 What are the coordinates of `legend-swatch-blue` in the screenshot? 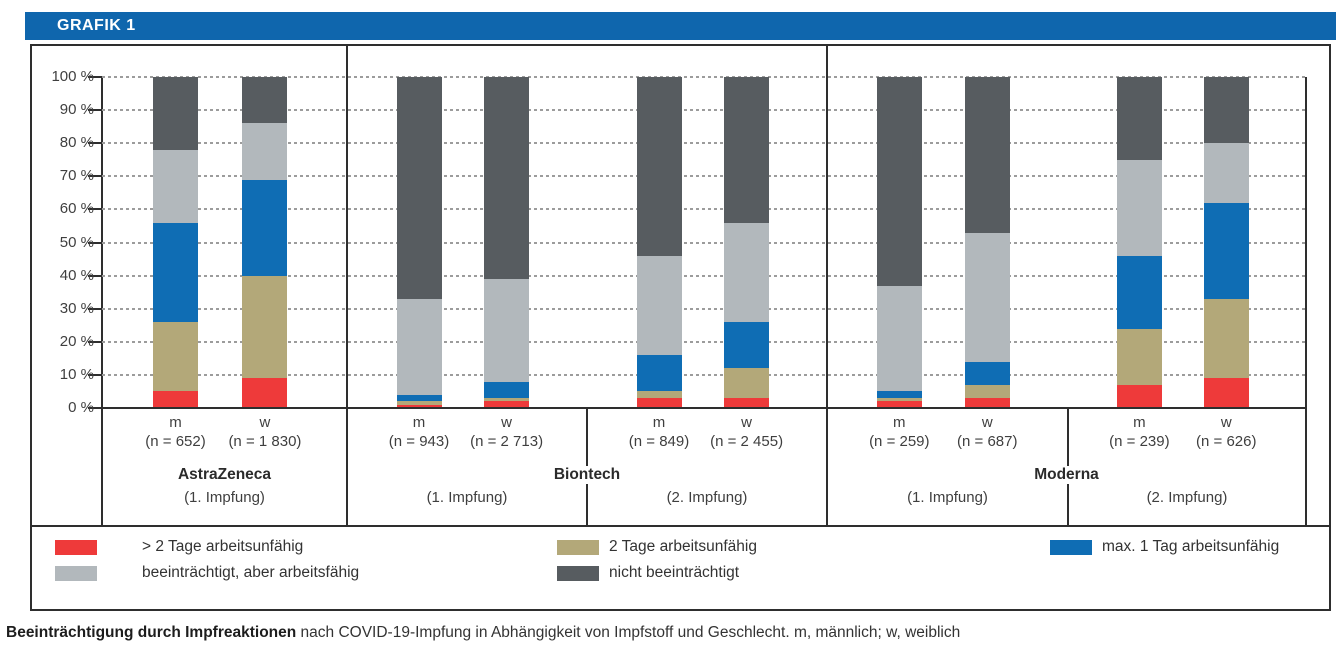 It's located at (1071, 547).